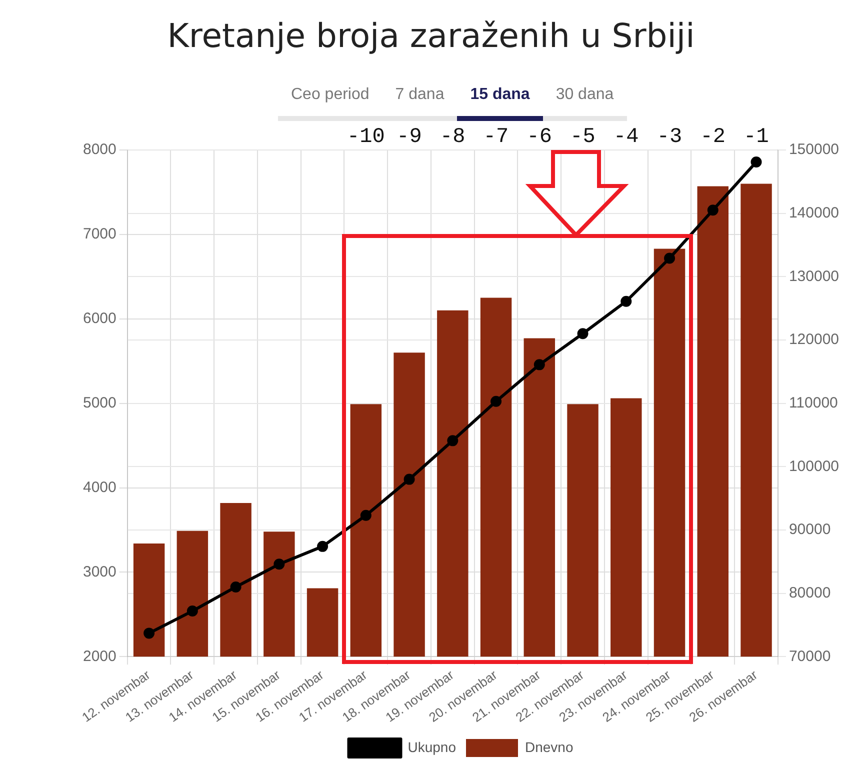 The height and width of the screenshot is (783, 862). I want to click on text: -8, so click(453, 137).